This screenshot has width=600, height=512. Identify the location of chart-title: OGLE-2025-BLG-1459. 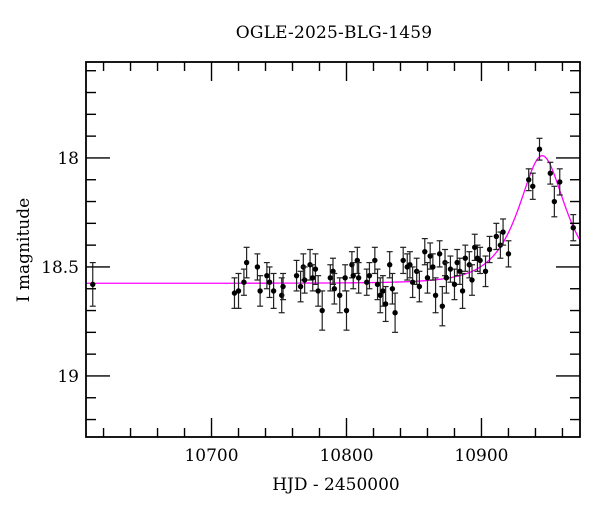
(334, 33).